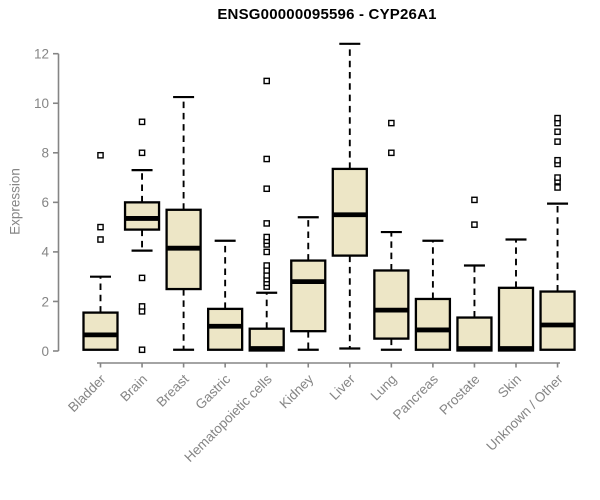 The image size is (600, 500). Describe the element at coordinates (45, 351) in the screenshot. I see `y-tick-label: 0` at that location.